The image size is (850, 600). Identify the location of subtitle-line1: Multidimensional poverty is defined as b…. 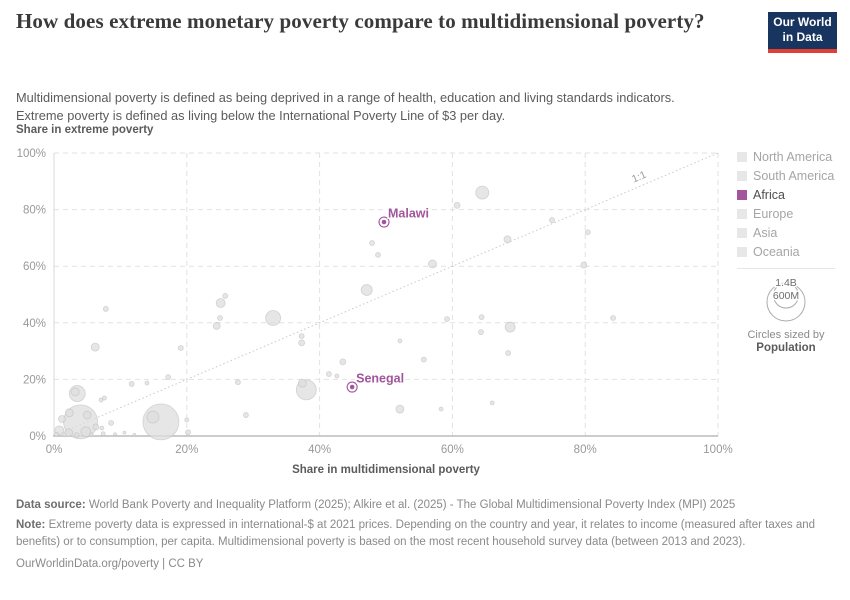
(345, 97).